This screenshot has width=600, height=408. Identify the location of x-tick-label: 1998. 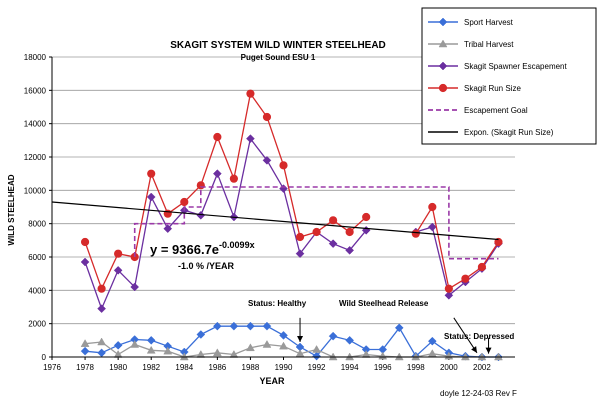
(416, 367).